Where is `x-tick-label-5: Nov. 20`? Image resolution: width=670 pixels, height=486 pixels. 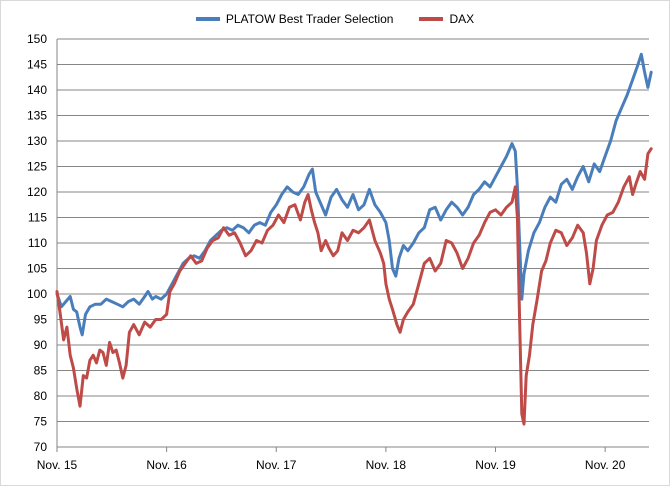
x-tick-label-5: Nov. 20 is located at coordinates (605, 465).